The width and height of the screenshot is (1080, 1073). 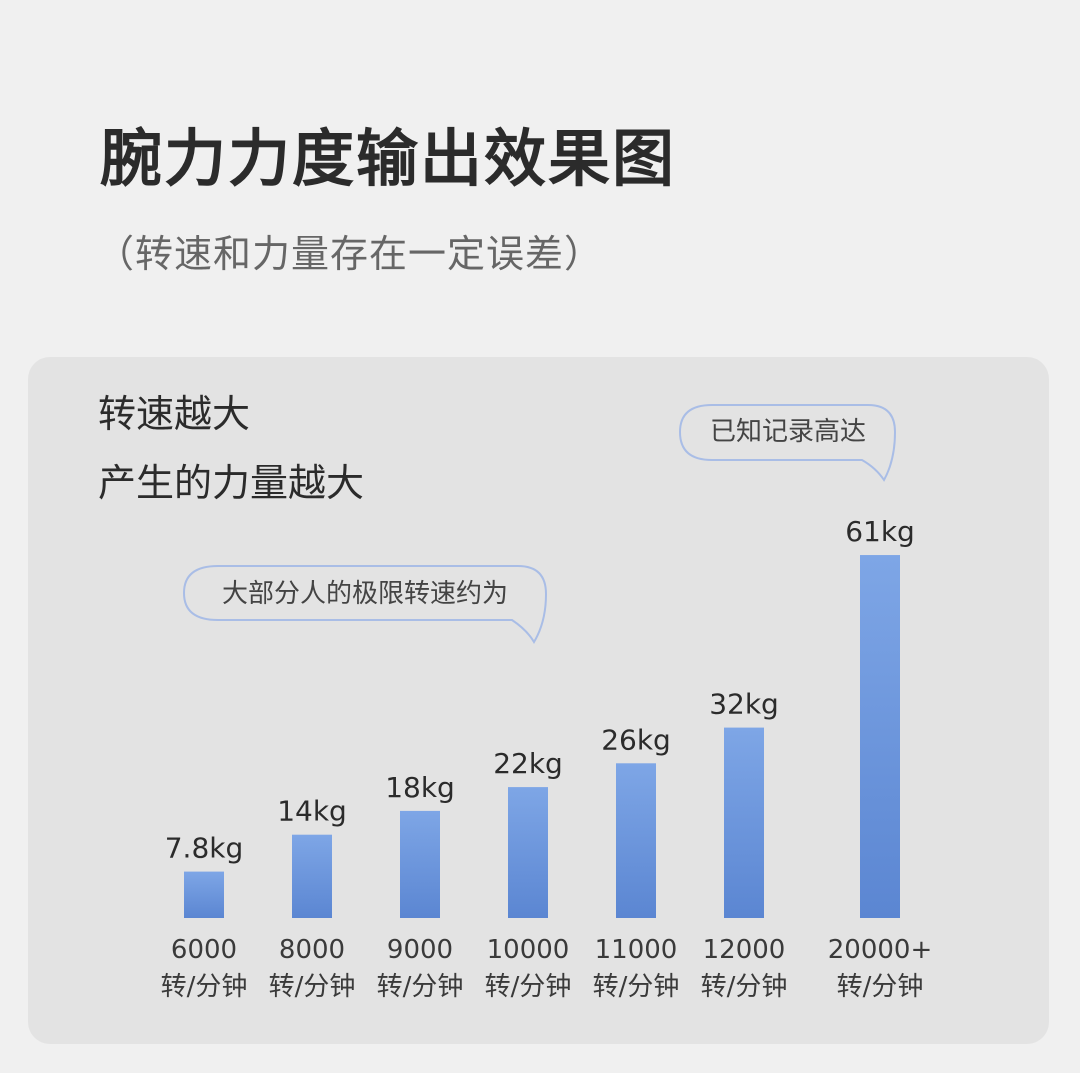 I want to click on panel-headline-line1: 转速越大, so click(x=174, y=414).